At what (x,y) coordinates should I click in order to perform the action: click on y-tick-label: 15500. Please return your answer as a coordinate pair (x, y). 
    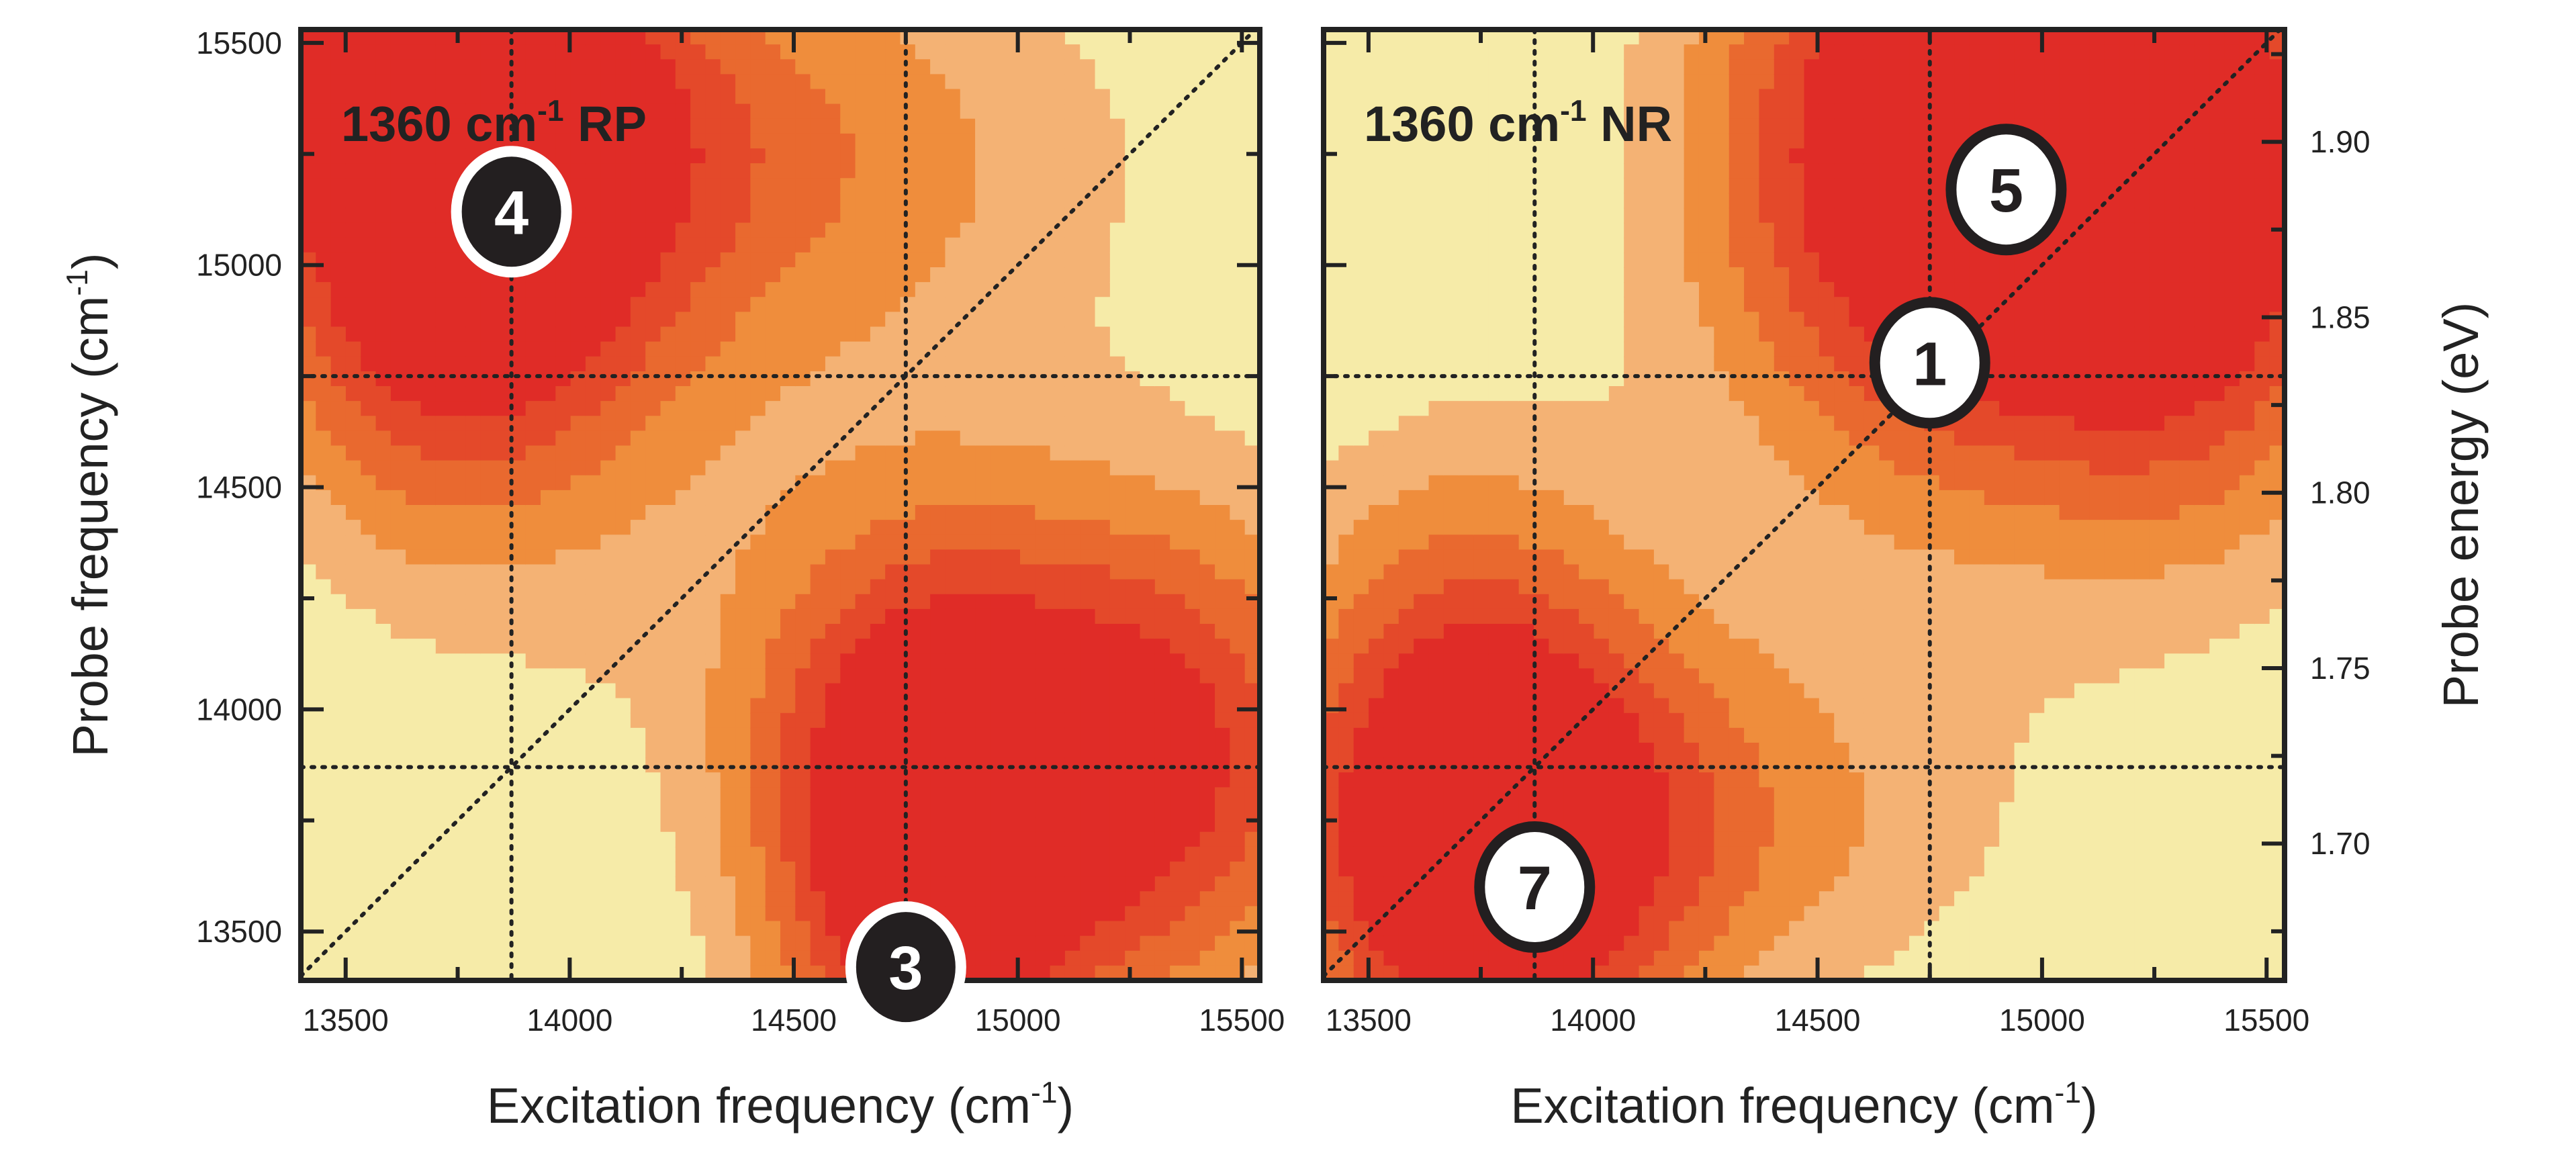
    Looking at the image, I should click on (239, 43).